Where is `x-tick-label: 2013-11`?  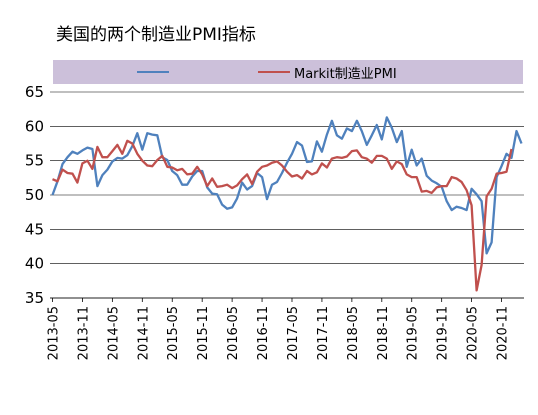 x-tick-label: 2013-11 is located at coordinates (83, 333).